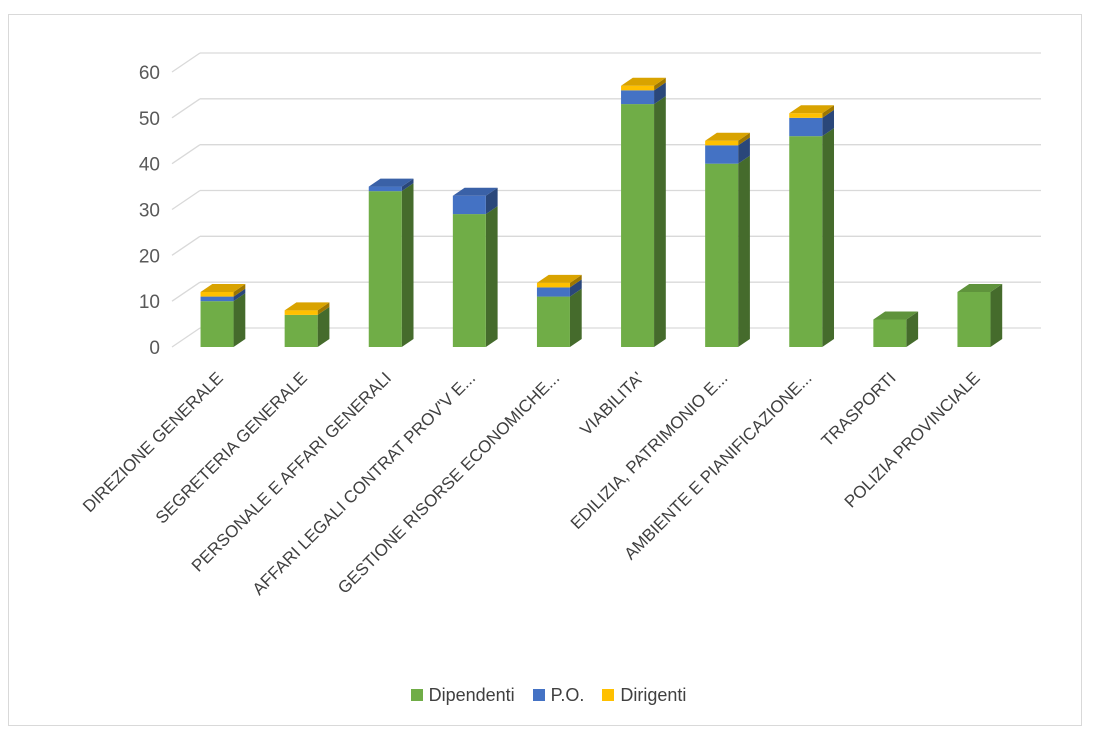  What do you see at coordinates (149, 256) in the screenshot?
I see `y-tick-label: 20` at bounding box center [149, 256].